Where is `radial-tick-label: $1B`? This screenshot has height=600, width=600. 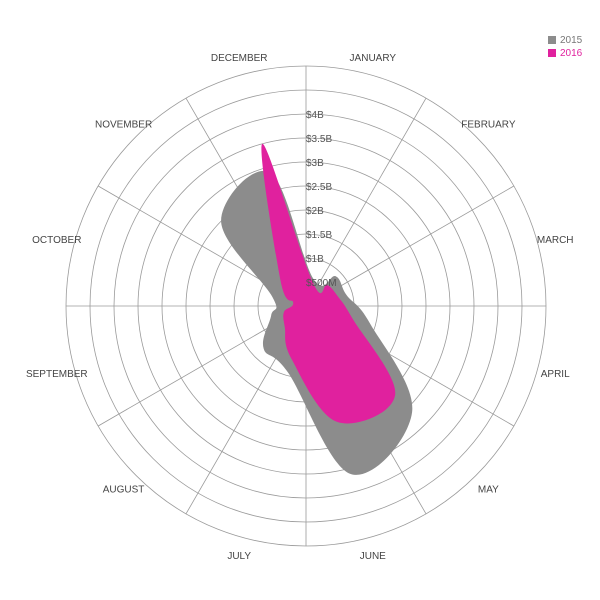
radial-tick-label: $1B is located at coordinates (315, 259).